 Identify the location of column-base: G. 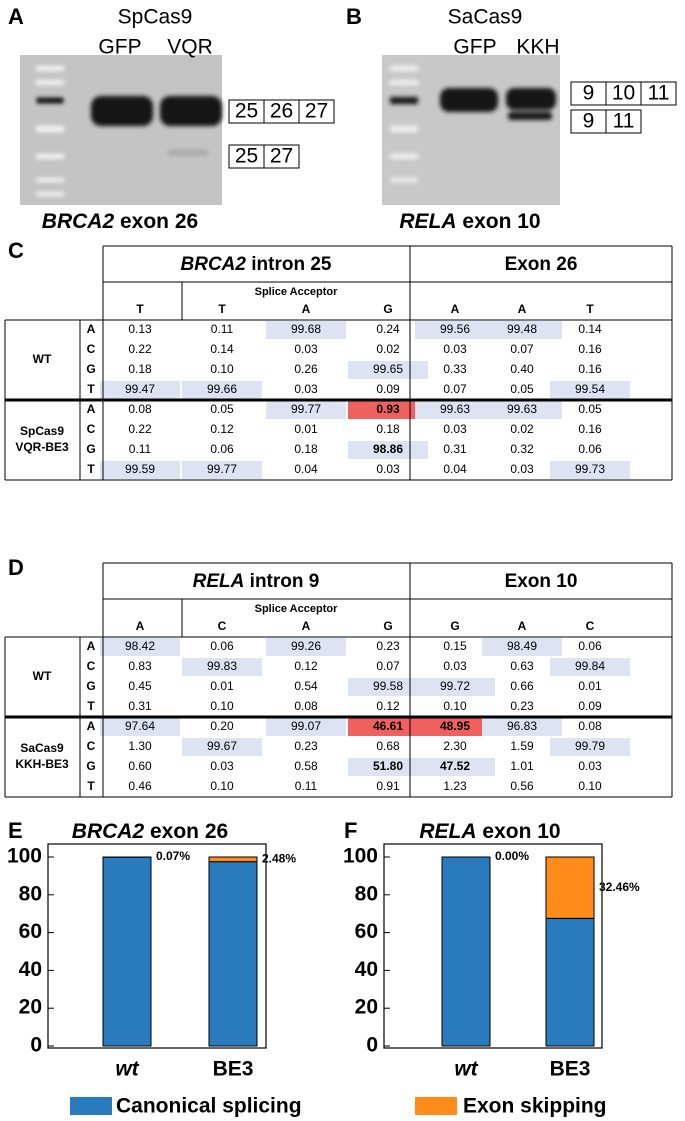
(454, 626).